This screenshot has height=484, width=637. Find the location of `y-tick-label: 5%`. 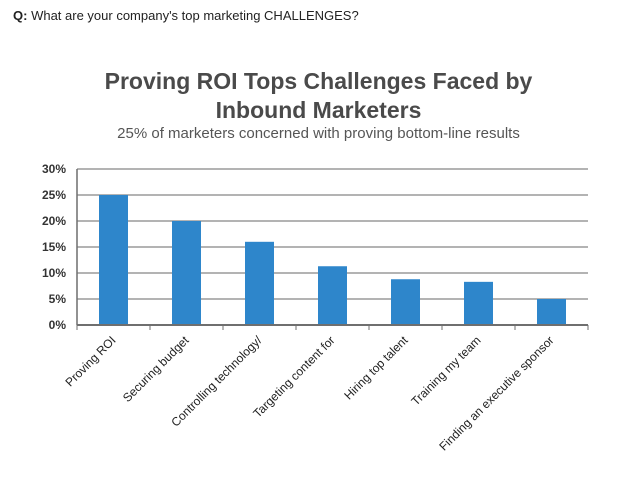

y-tick-label: 5% is located at coordinates (58, 299).